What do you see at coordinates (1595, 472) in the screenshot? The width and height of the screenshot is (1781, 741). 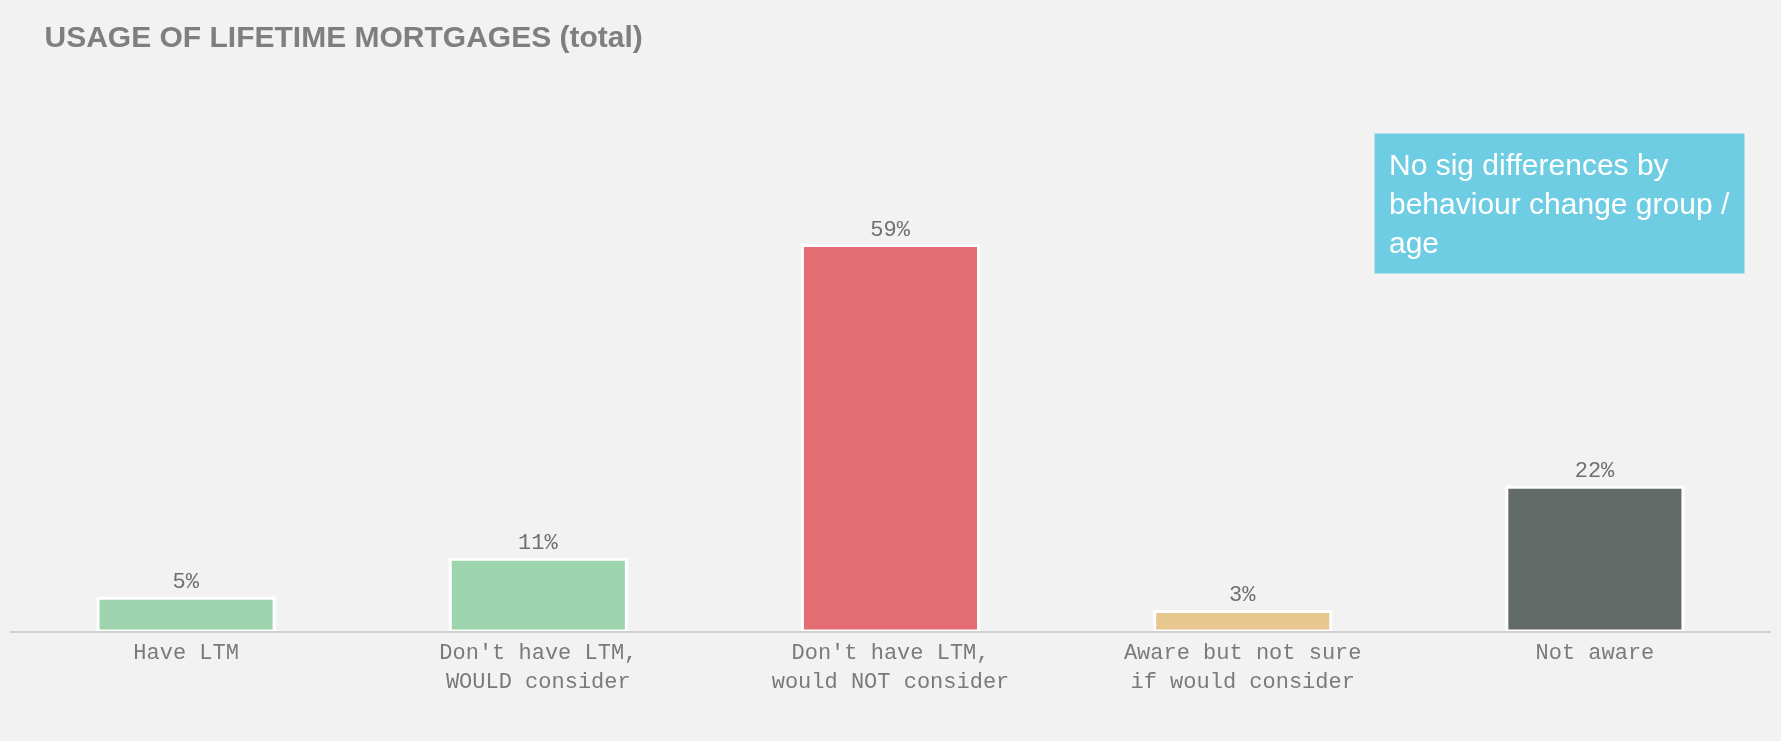 I see `data-label: 22%` at bounding box center [1595, 472].